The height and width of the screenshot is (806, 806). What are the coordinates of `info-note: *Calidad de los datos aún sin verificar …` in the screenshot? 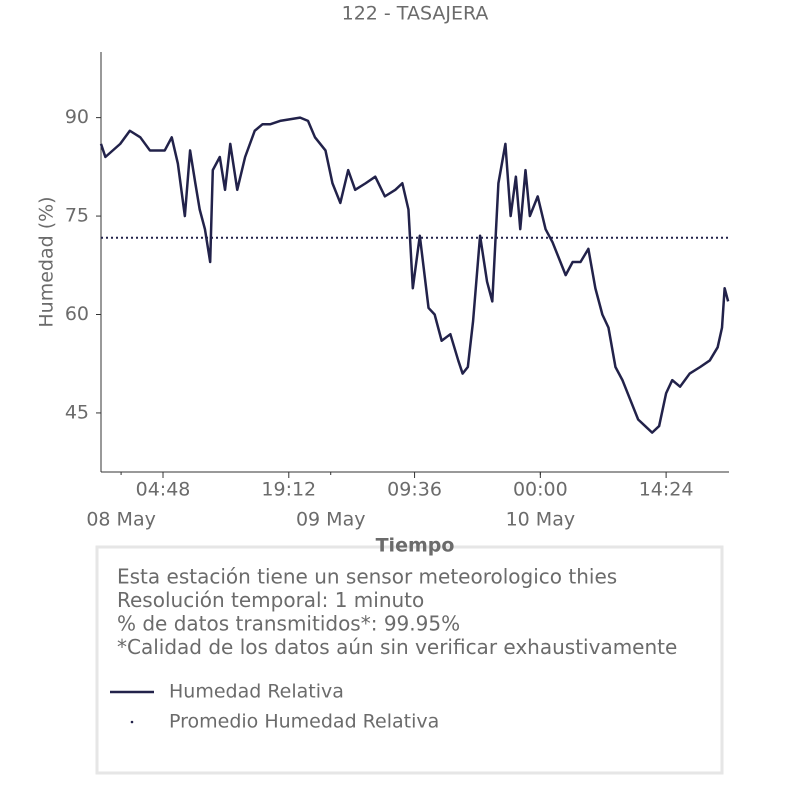 It's located at (397, 647).